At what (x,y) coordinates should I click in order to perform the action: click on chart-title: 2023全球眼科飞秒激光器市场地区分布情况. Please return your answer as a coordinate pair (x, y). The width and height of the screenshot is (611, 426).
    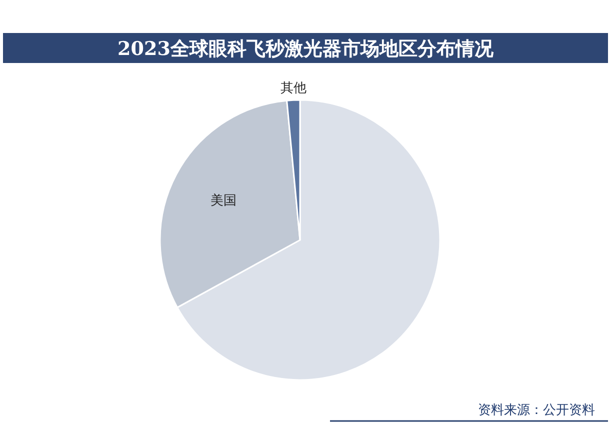
    Looking at the image, I should click on (306, 49).